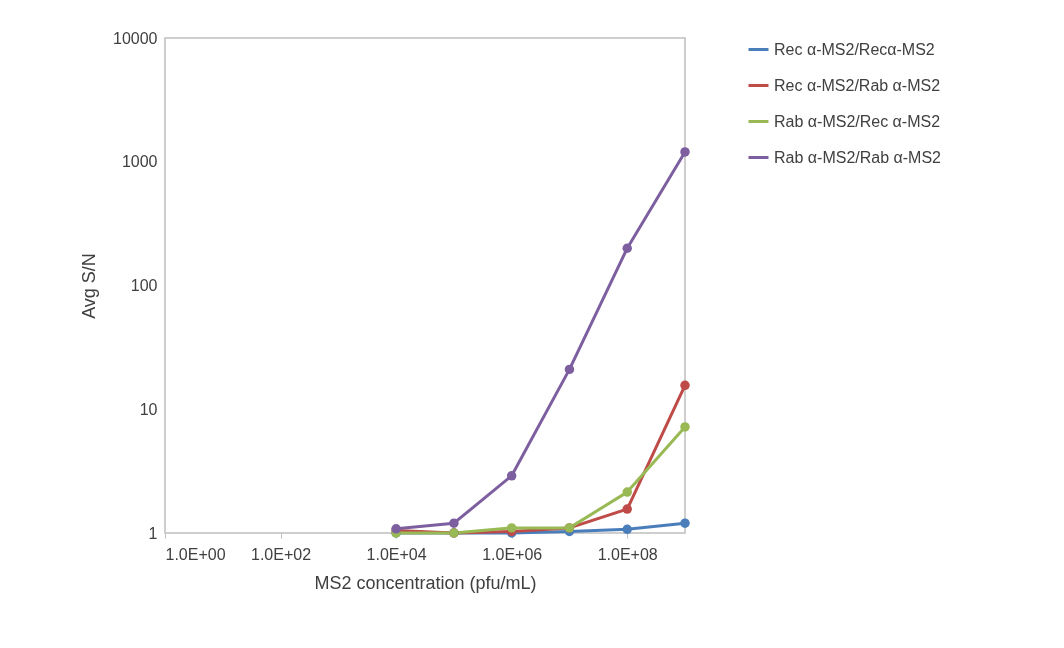 This screenshot has width=1064, height=648. I want to click on x-tick-label: 1.0E+00, so click(195, 554).